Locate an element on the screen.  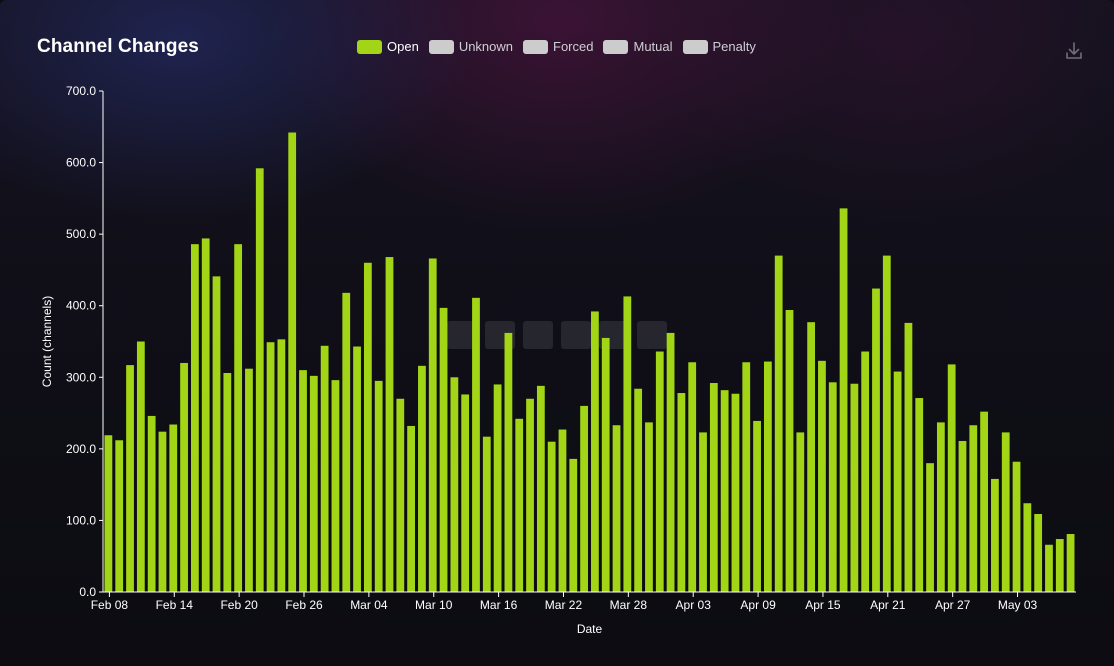
x-tick-label: Mar 22 is located at coordinates (564, 605).